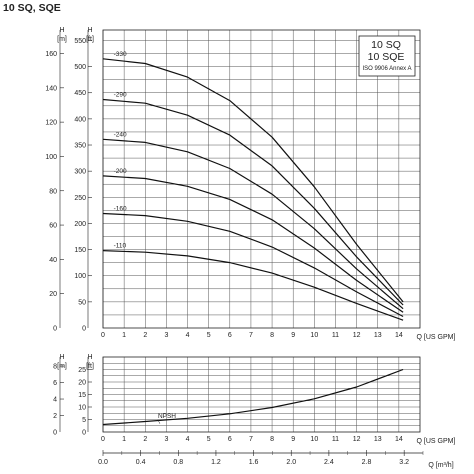 This screenshot has width=474, height=474. I want to click on x-tick-label-1: 1, so click(124, 439).